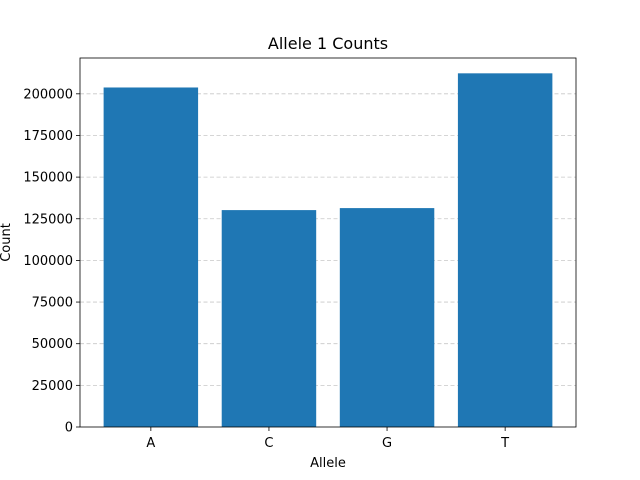  What do you see at coordinates (48, 178) in the screenshot?
I see `y-tick-label: 150000` at bounding box center [48, 178].